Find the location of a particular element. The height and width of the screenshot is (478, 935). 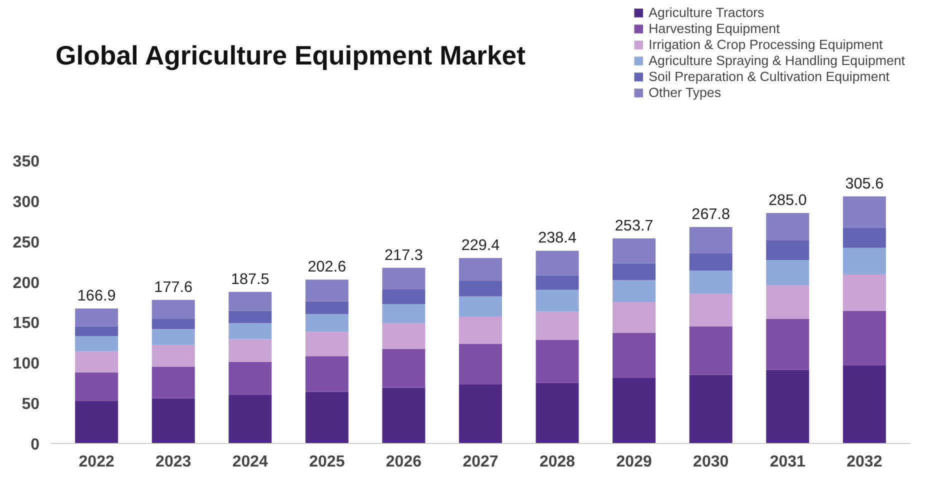

y-tick-label: 300 is located at coordinates (26, 202).